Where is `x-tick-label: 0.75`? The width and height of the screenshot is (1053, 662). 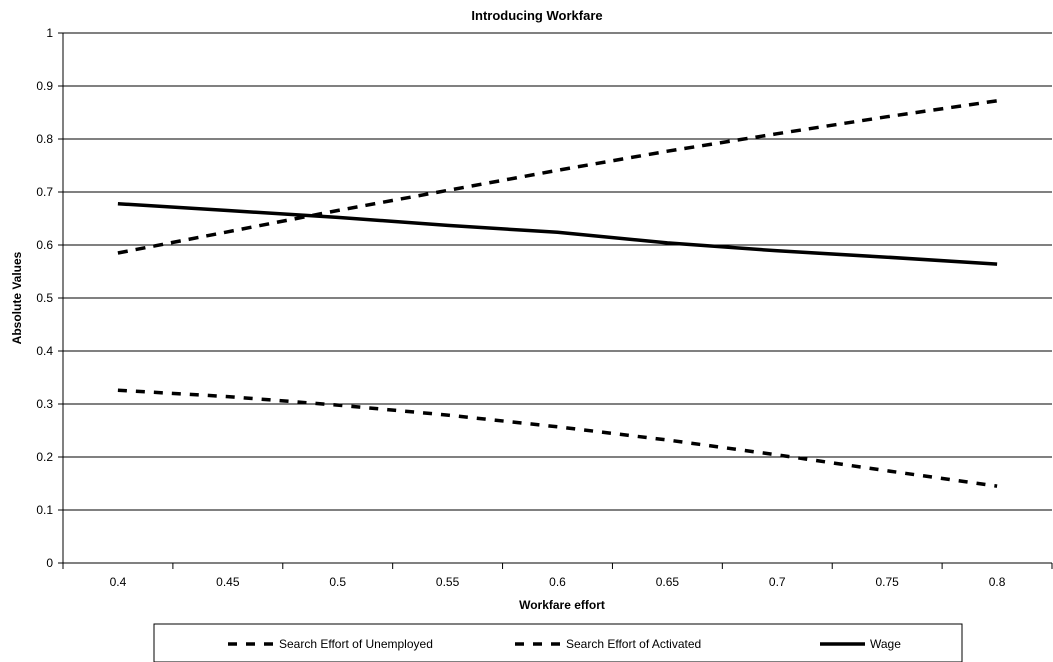 x-tick-label: 0.75 is located at coordinates (887, 582).